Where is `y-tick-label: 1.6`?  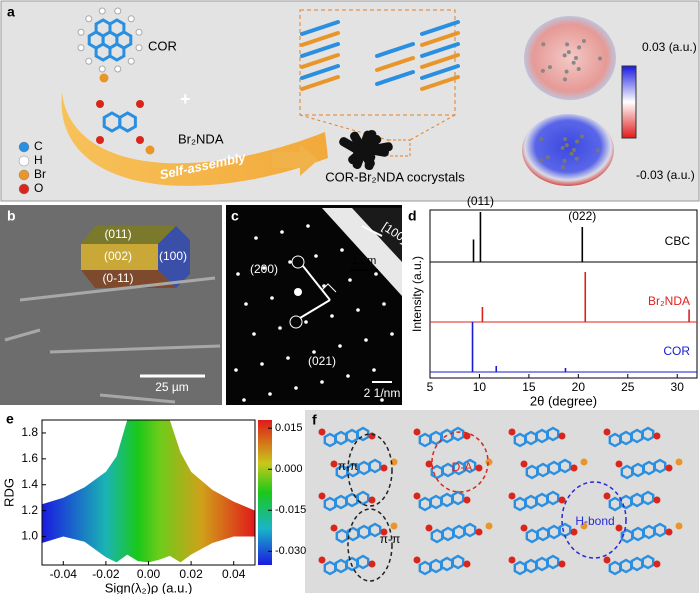
y-tick-label: 1.6 is located at coordinates (29, 458).